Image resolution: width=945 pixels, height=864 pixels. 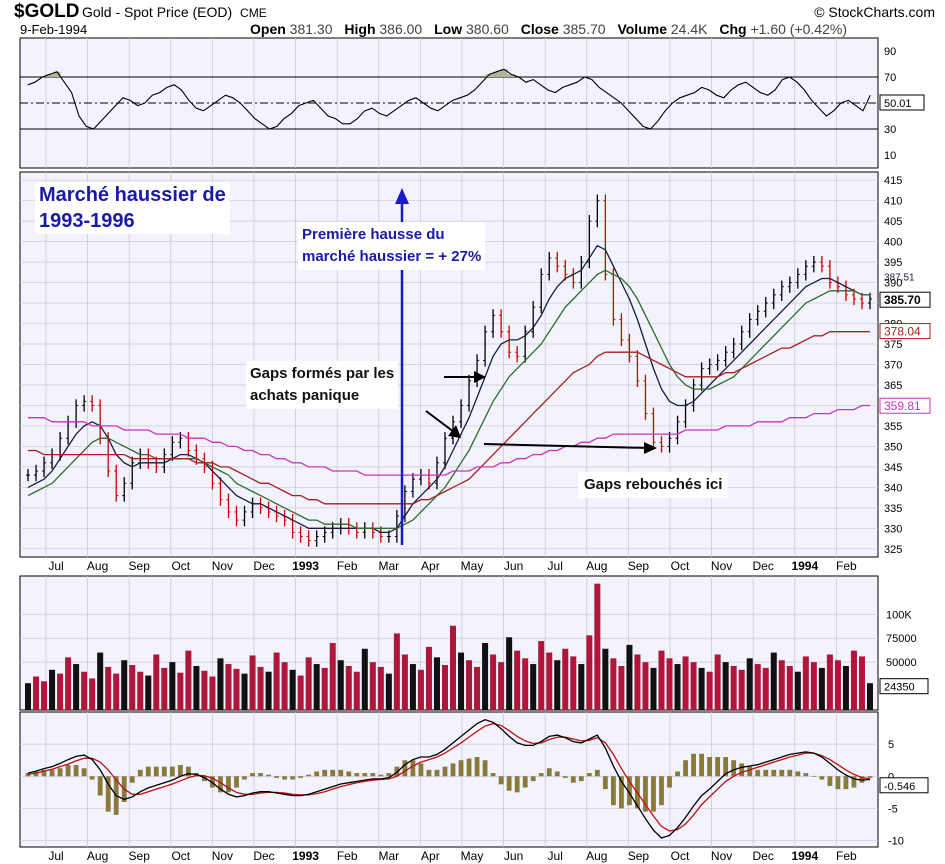 What do you see at coordinates (487, 29) in the screenshot?
I see `low-value: 380.60` at bounding box center [487, 29].